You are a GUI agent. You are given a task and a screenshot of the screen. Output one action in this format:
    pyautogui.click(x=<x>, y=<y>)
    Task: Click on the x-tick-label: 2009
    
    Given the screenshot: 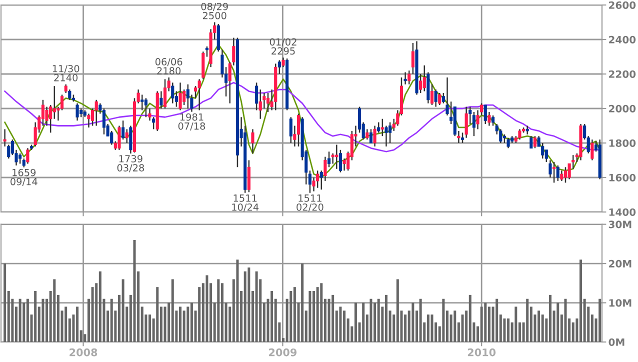 What is the action you would take?
    pyautogui.click(x=283, y=352)
    